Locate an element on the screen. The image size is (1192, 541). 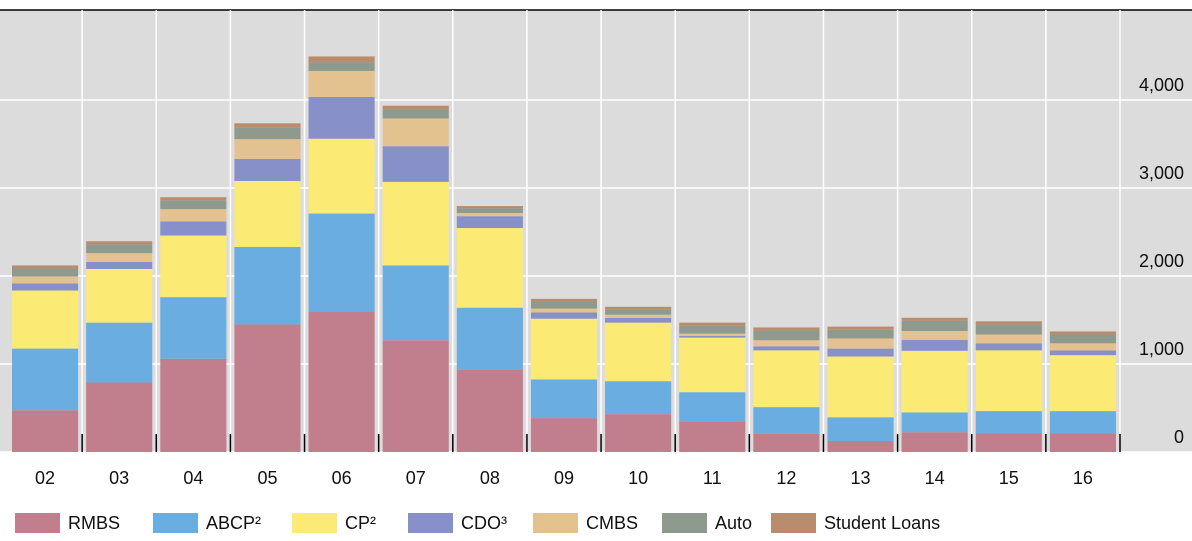
x-tick-label: 16 is located at coordinates (1083, 478).